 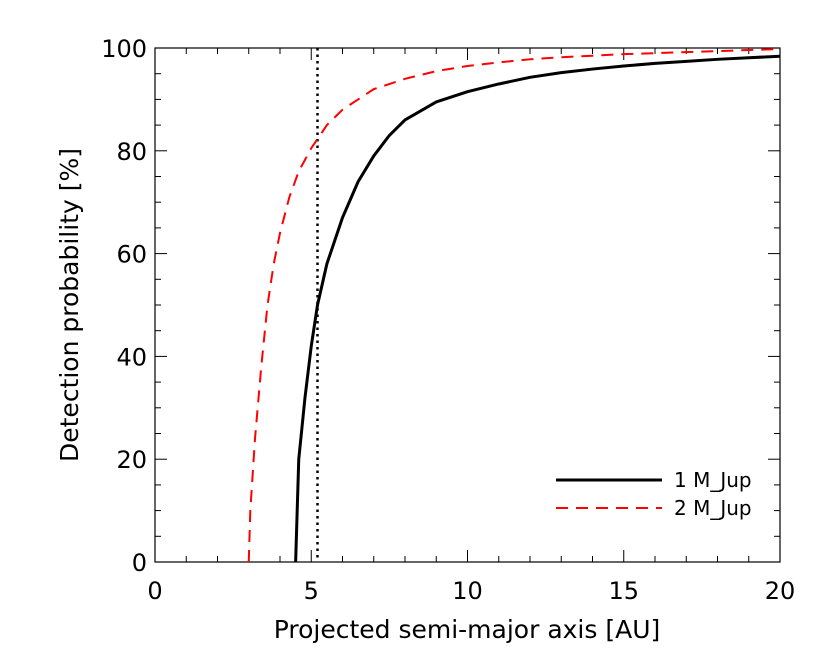 I want to click on y-tick-label: 0, so click(x=139, y=563).